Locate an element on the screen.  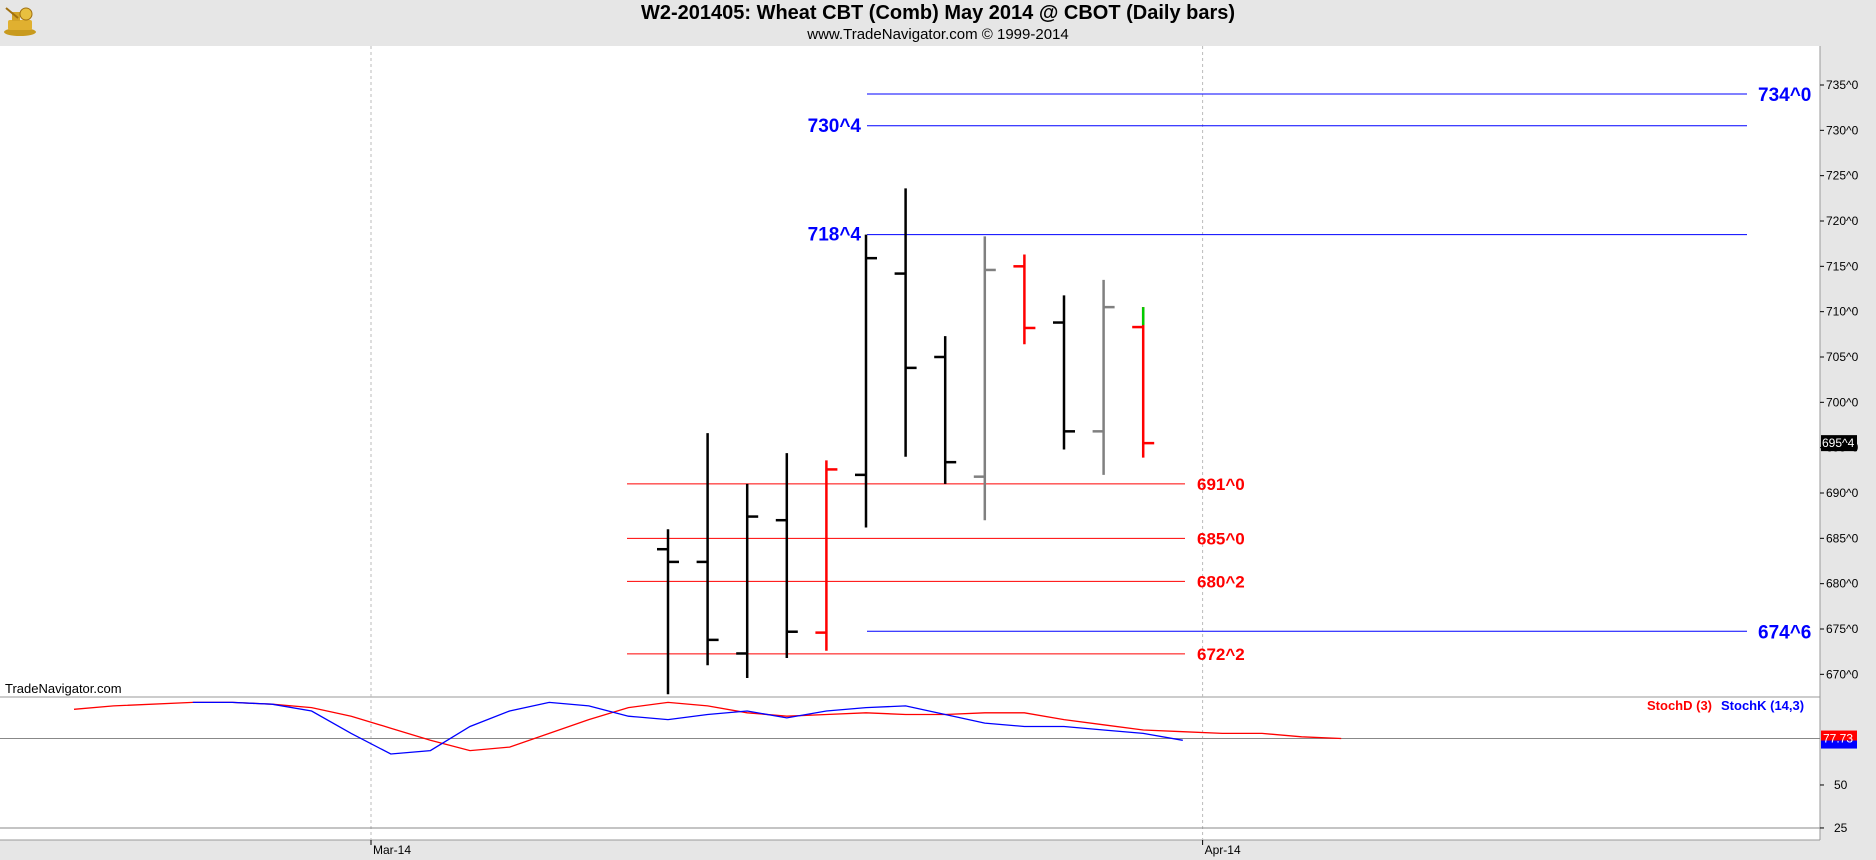
price-tick-label: 675^0 is located at coordinates (1842, 629).